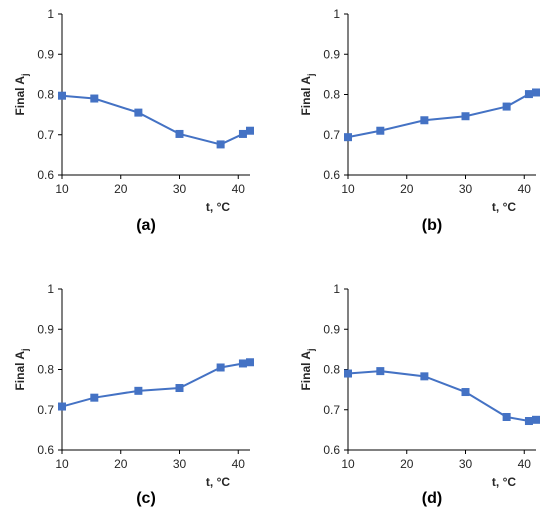 The width and height of the screenshot is (550, 514). What do you see at coordinates (146, 498) in the screenshot?
I see `panel-label: (c)` at bounding box center [146, 498].